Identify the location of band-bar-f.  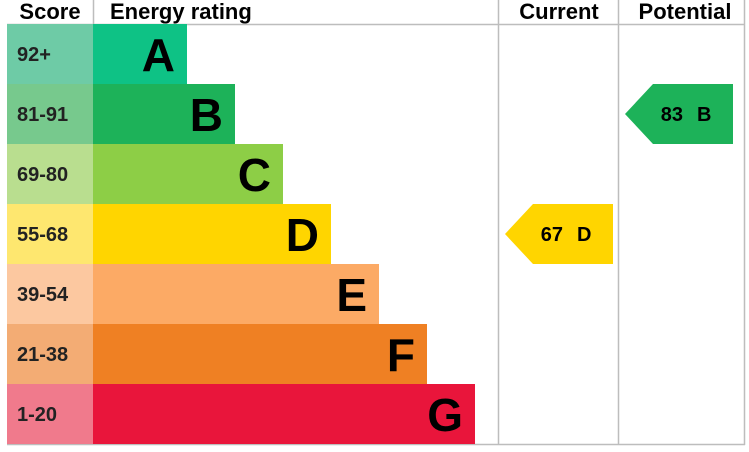
(260, 354).